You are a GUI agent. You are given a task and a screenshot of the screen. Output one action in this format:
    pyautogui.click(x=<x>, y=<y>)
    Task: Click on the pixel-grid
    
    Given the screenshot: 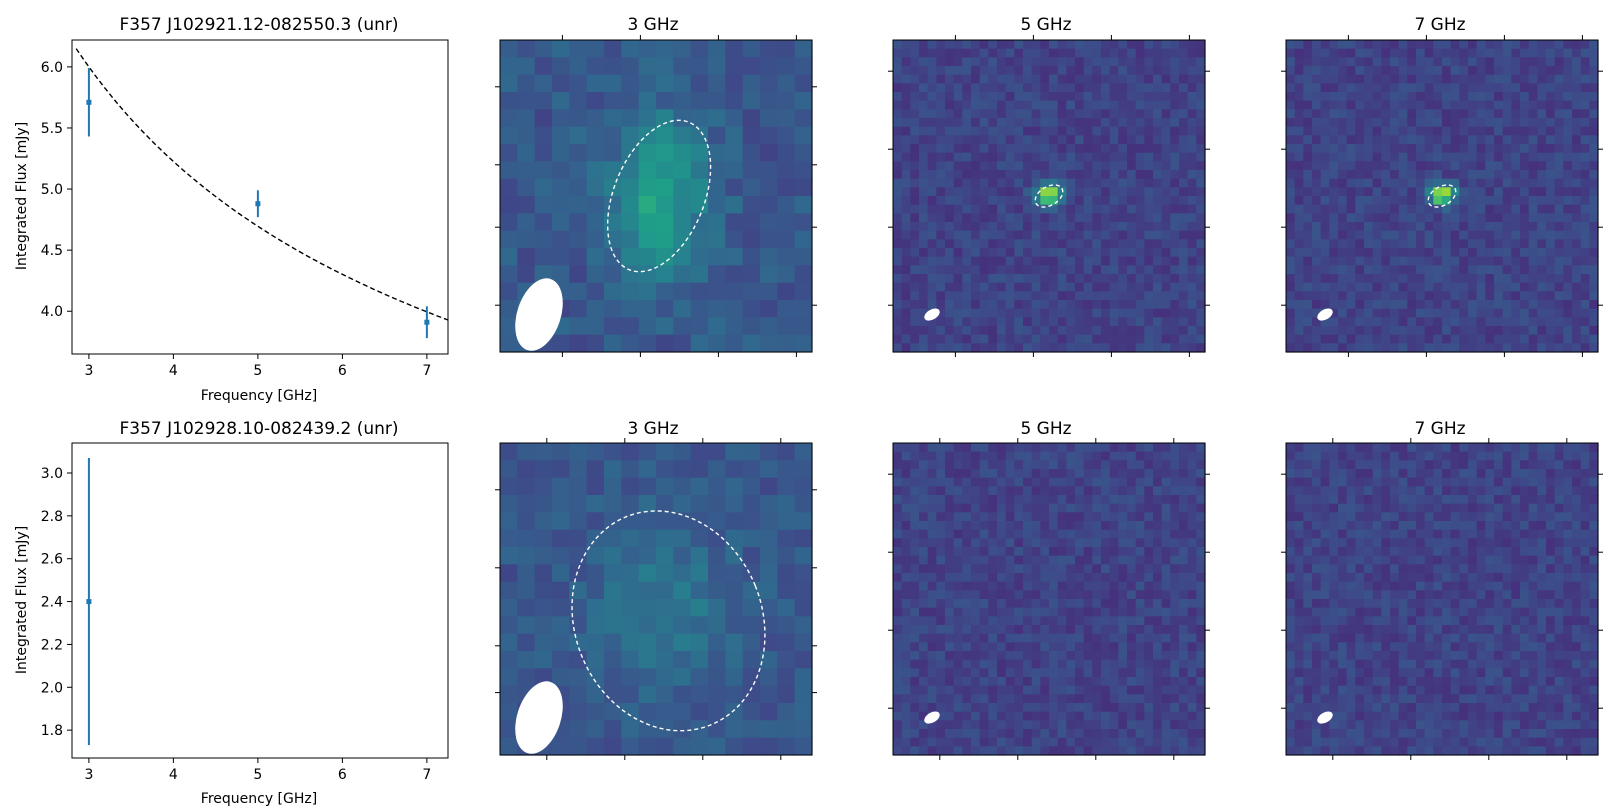 What is the action you would take?
    pyautogui.click(x=1049, y=196)
    